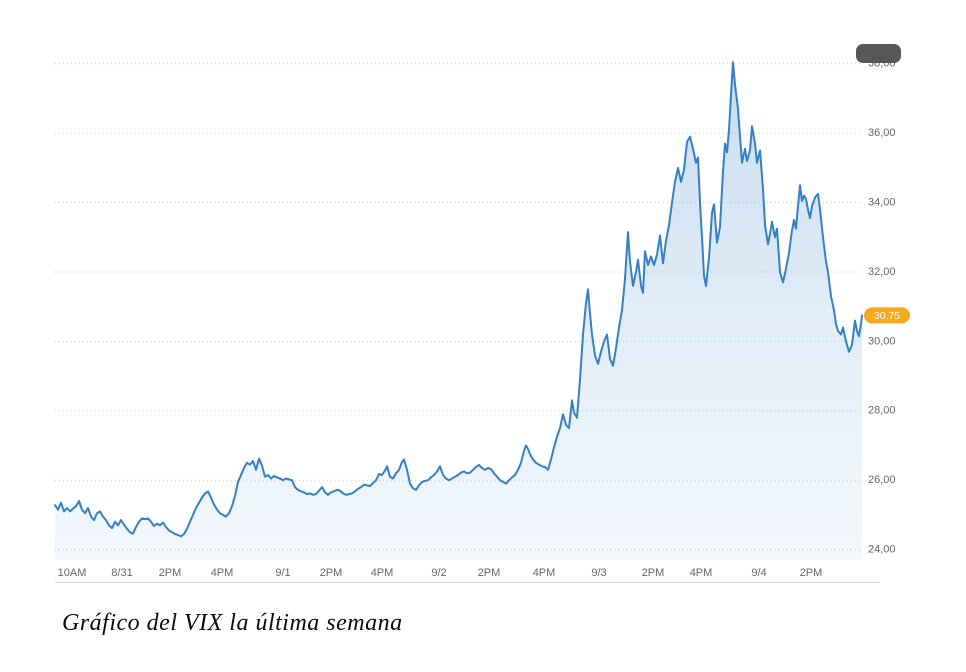  I want to click on x-axis-label: 8/31, so click(121, 573).